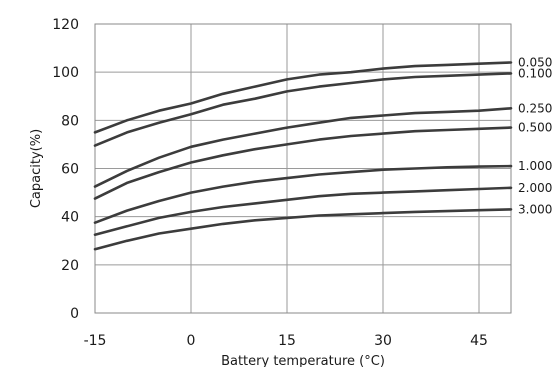 Image resolution: width=557 pixels, height=367 pixels. Describe the element at coordinates (70, 121) in the screenshot. I see `y-tick-label: 80` at that location.